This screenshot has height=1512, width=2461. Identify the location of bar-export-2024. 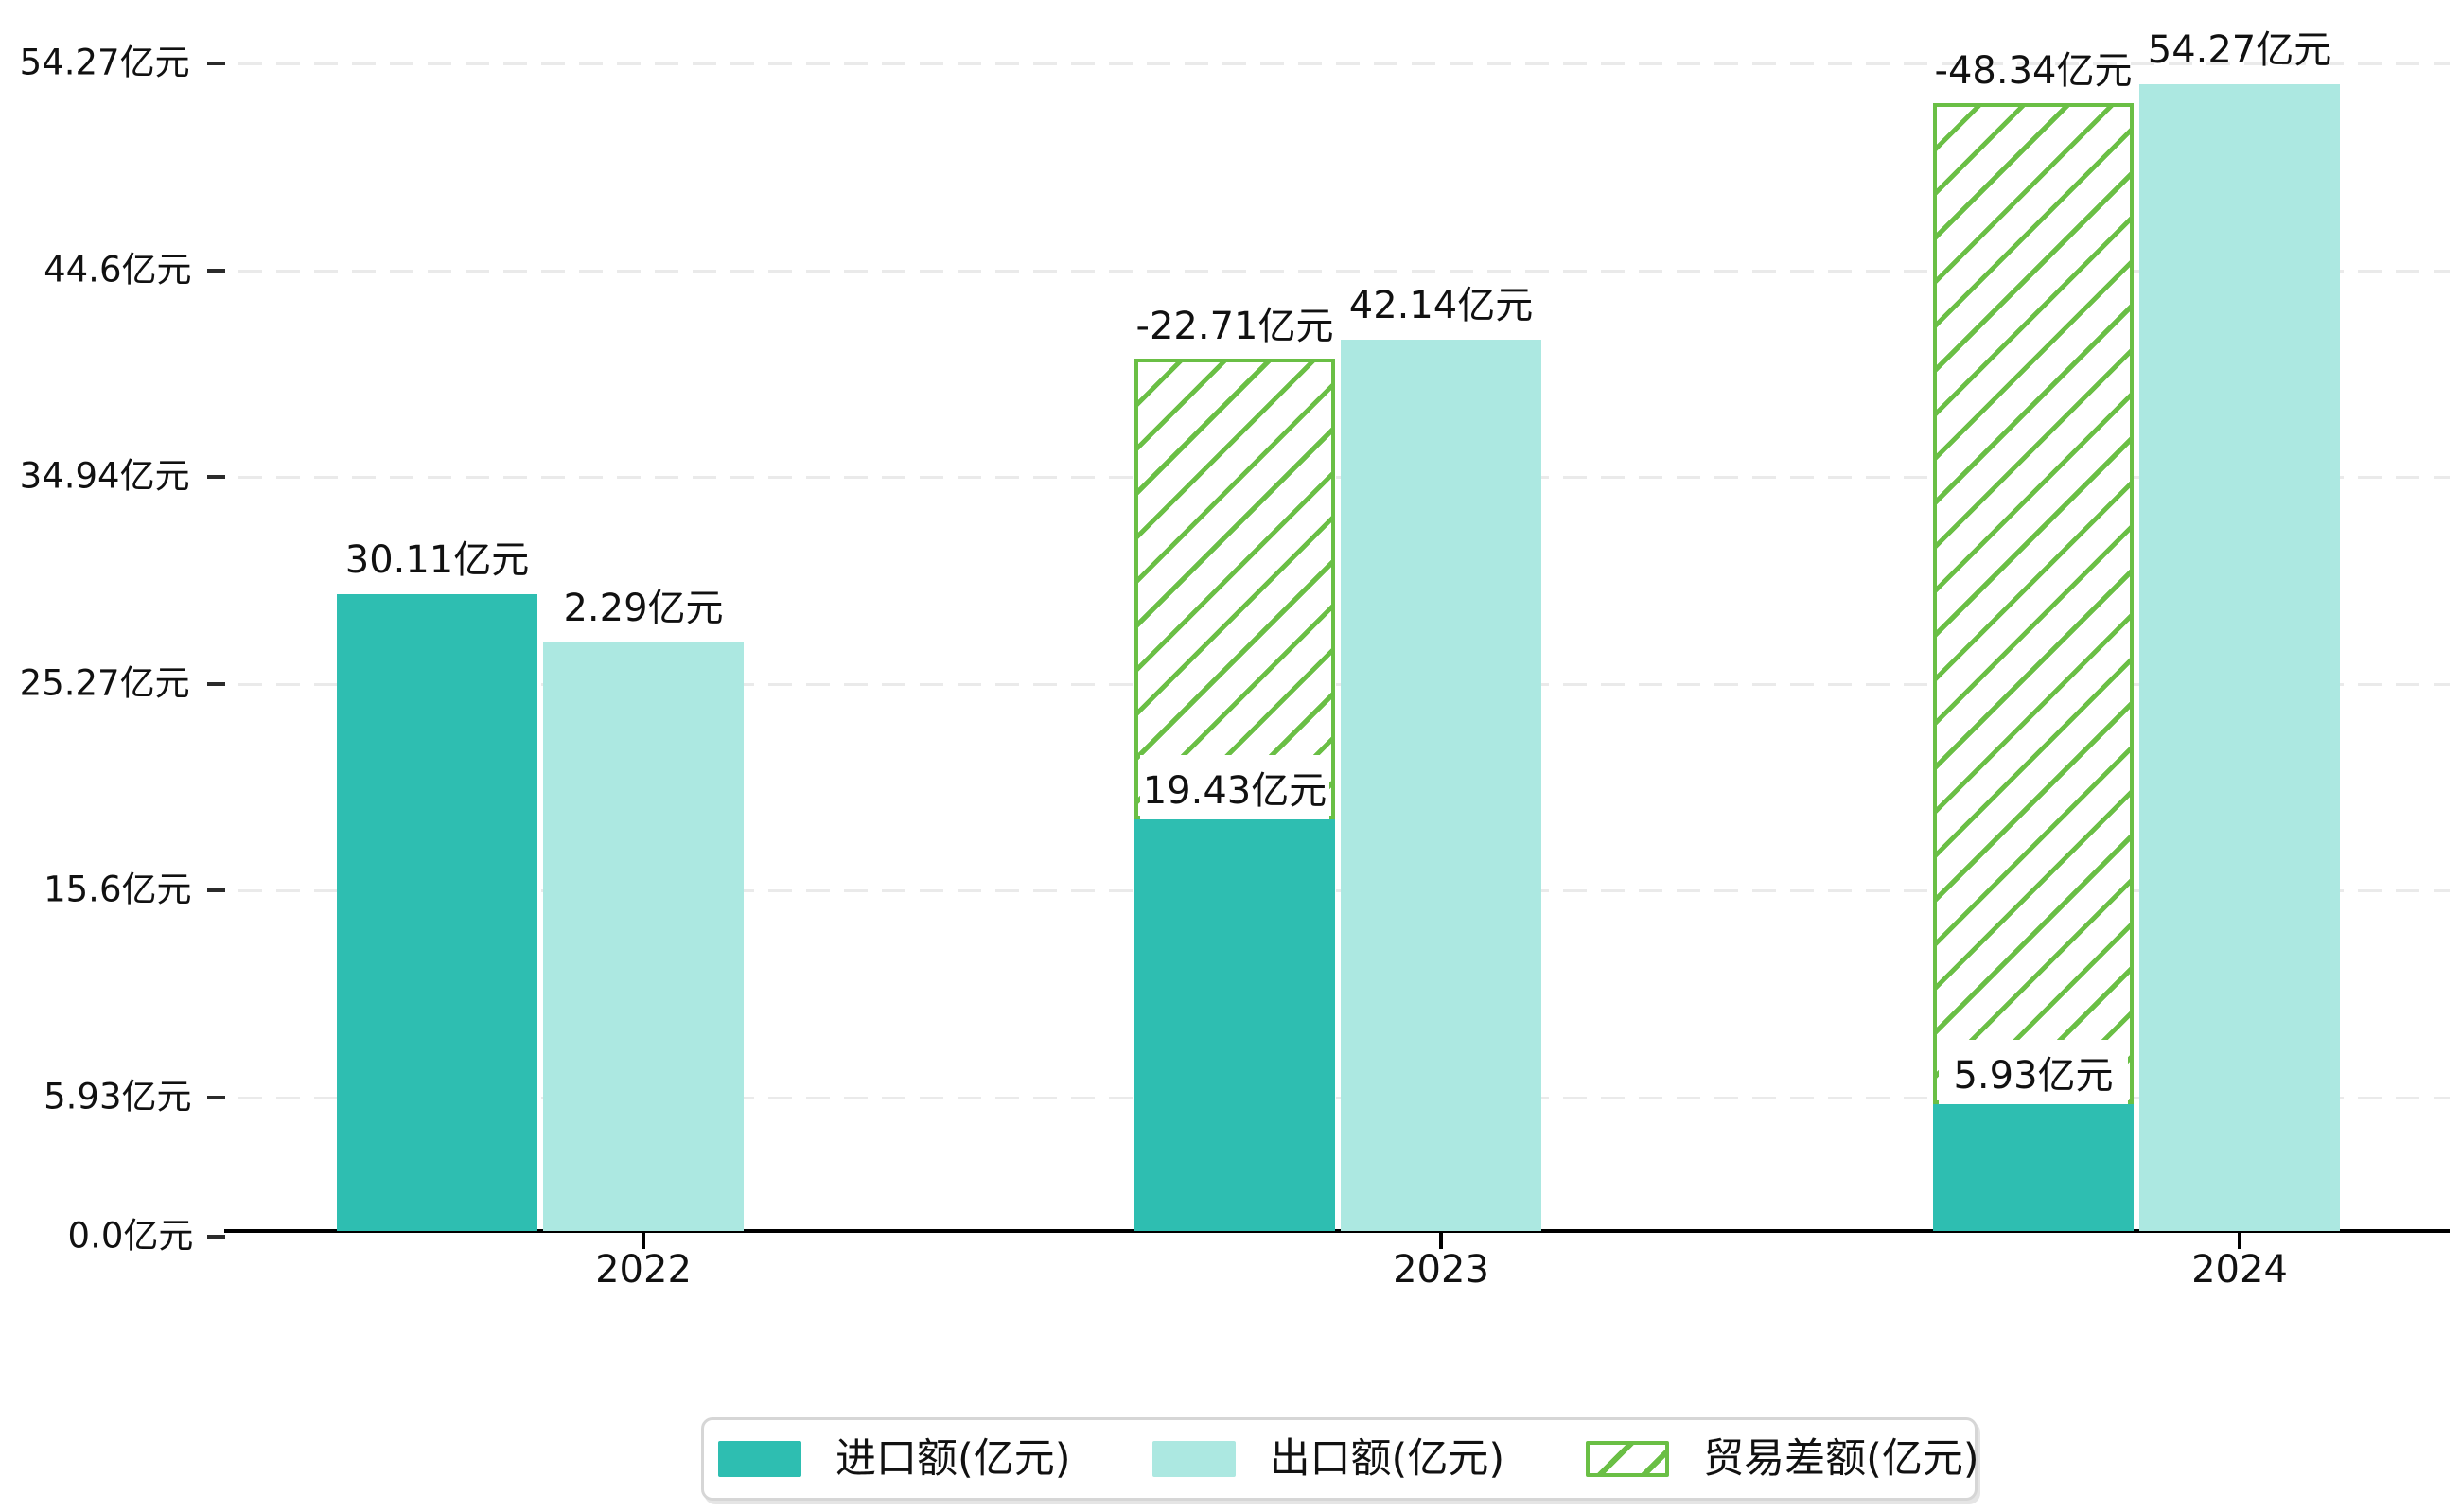
(2239, 657).